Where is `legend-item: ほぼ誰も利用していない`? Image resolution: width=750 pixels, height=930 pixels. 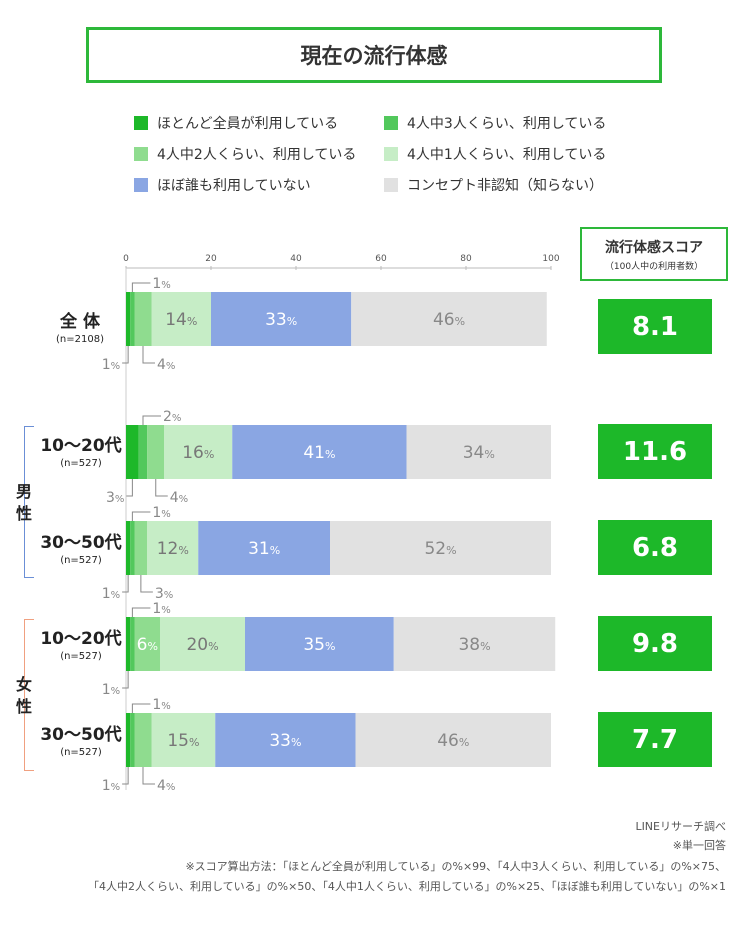 legend-item: ほぼ誰も利用していない is located at coordinates (222, 185).